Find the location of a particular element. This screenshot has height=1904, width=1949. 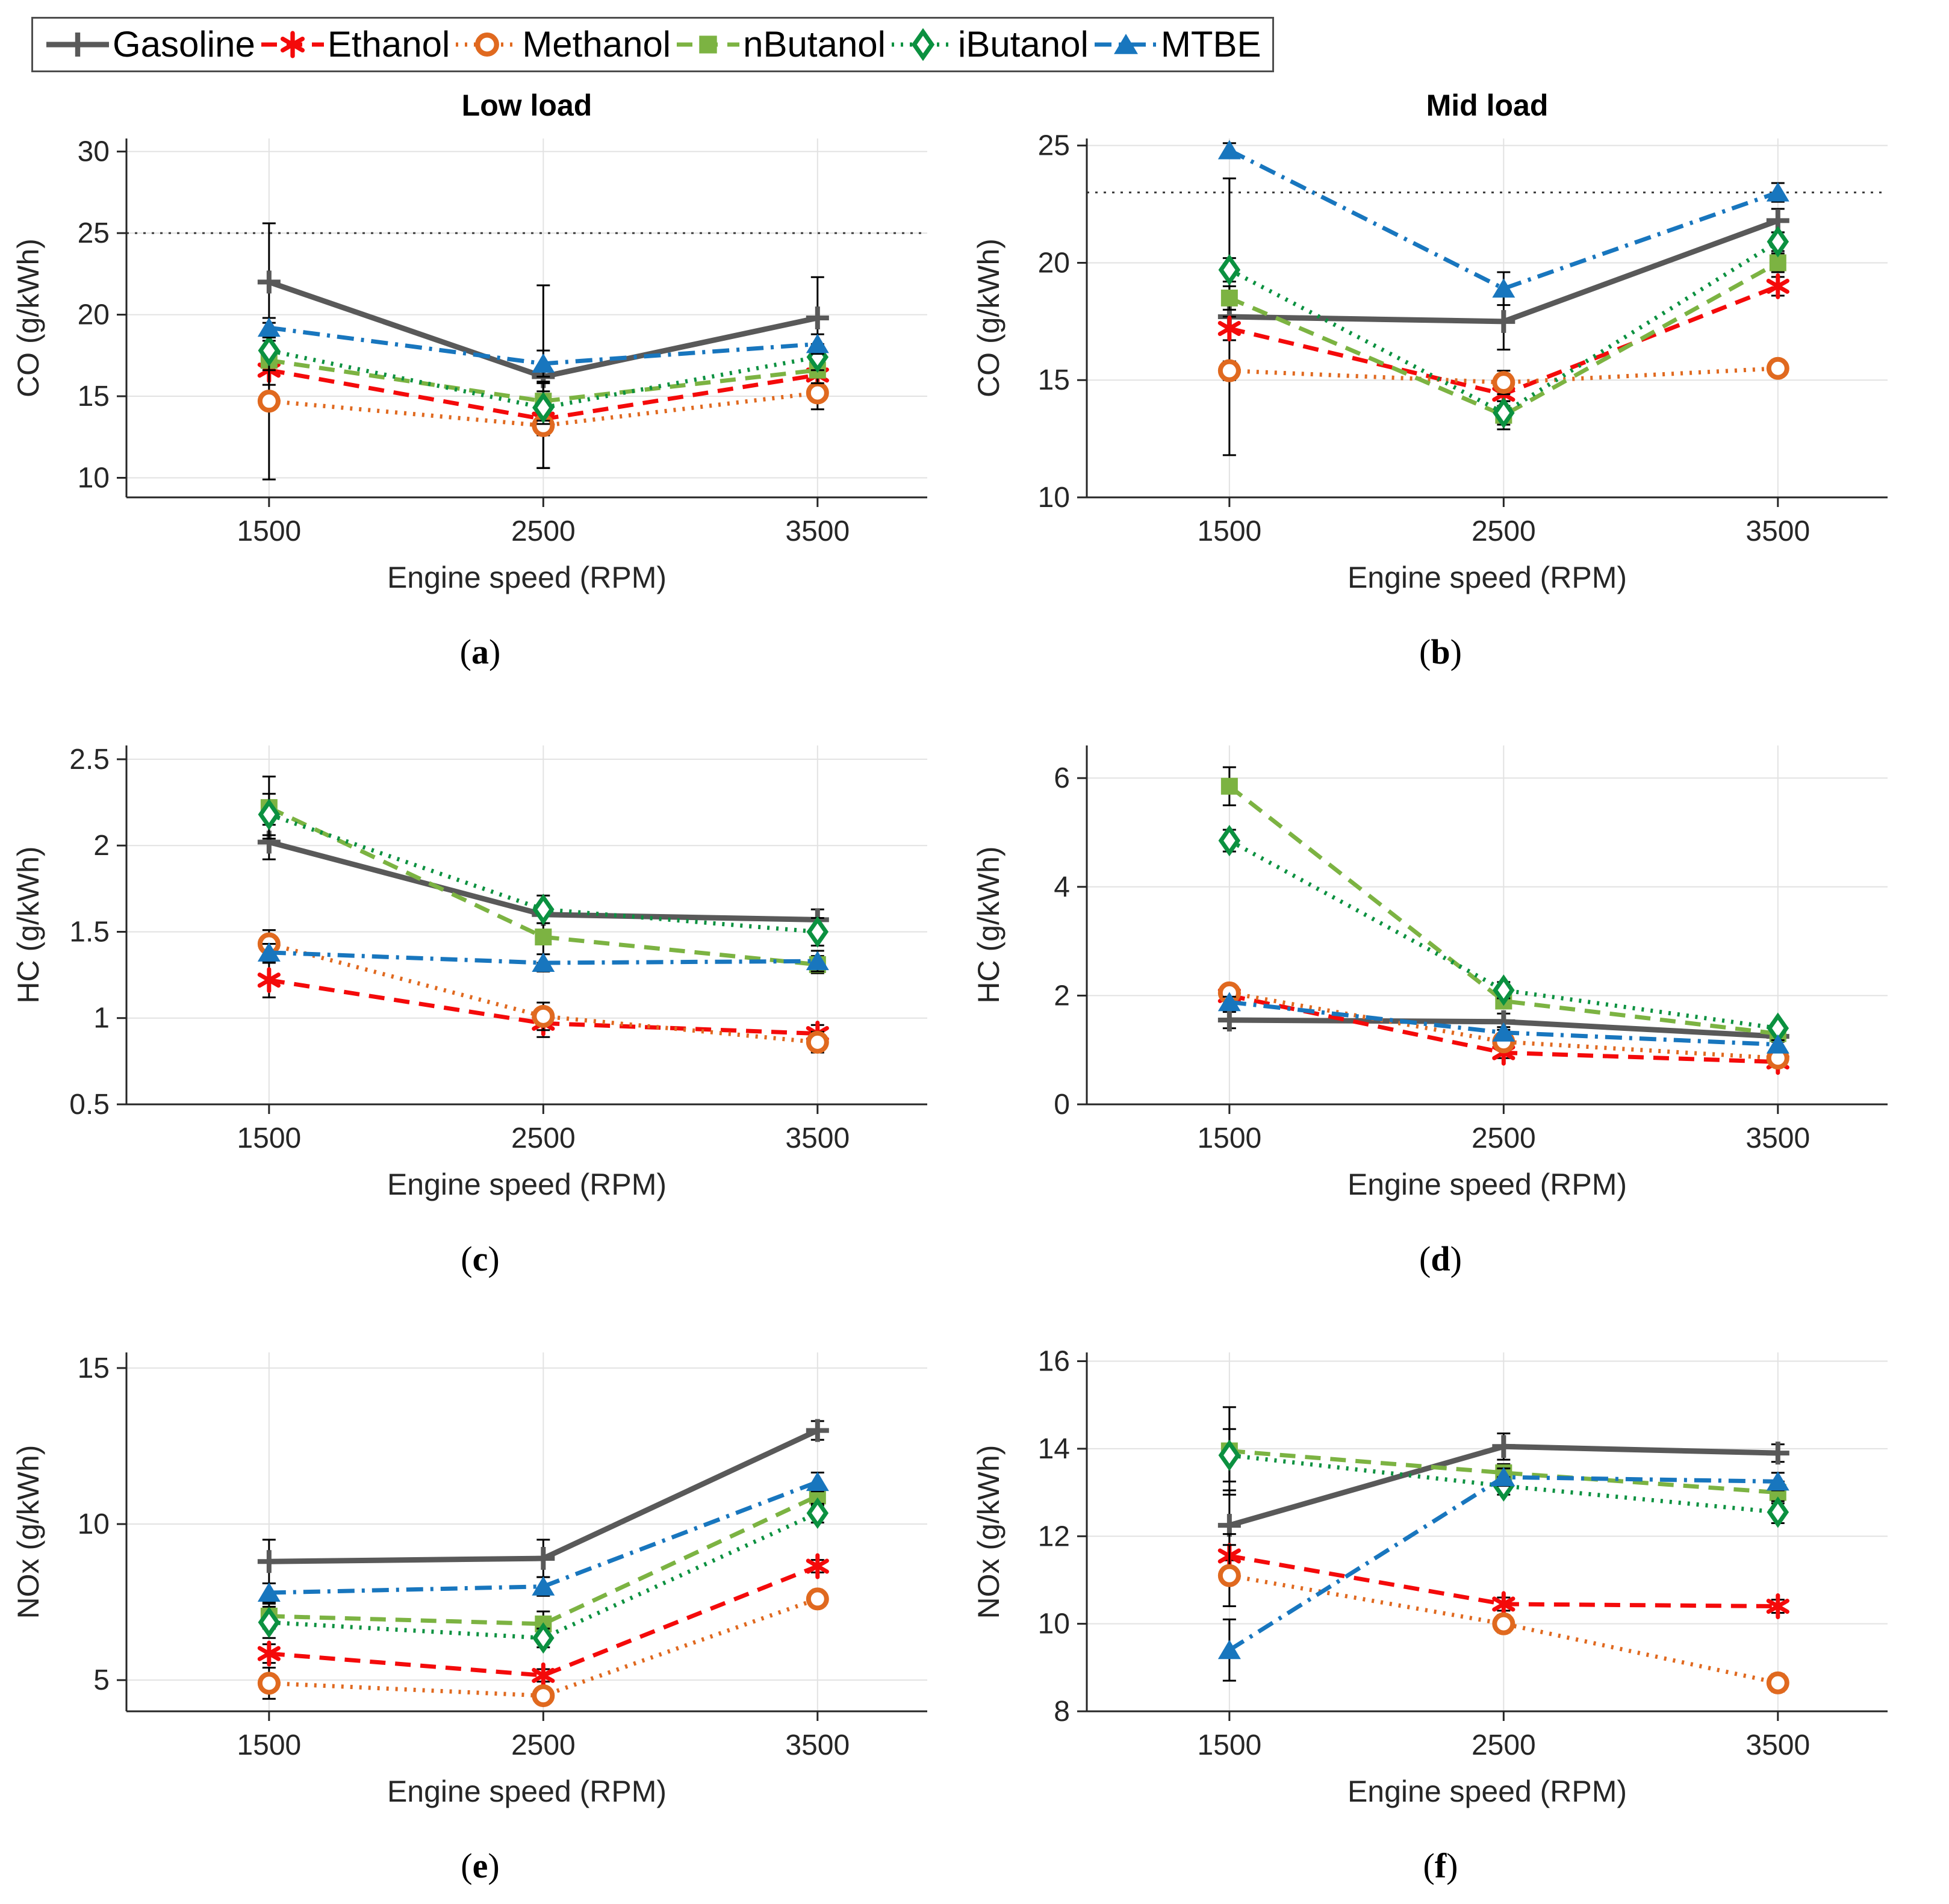

svg-text: 14 is located at coordinates (1054, 1449).